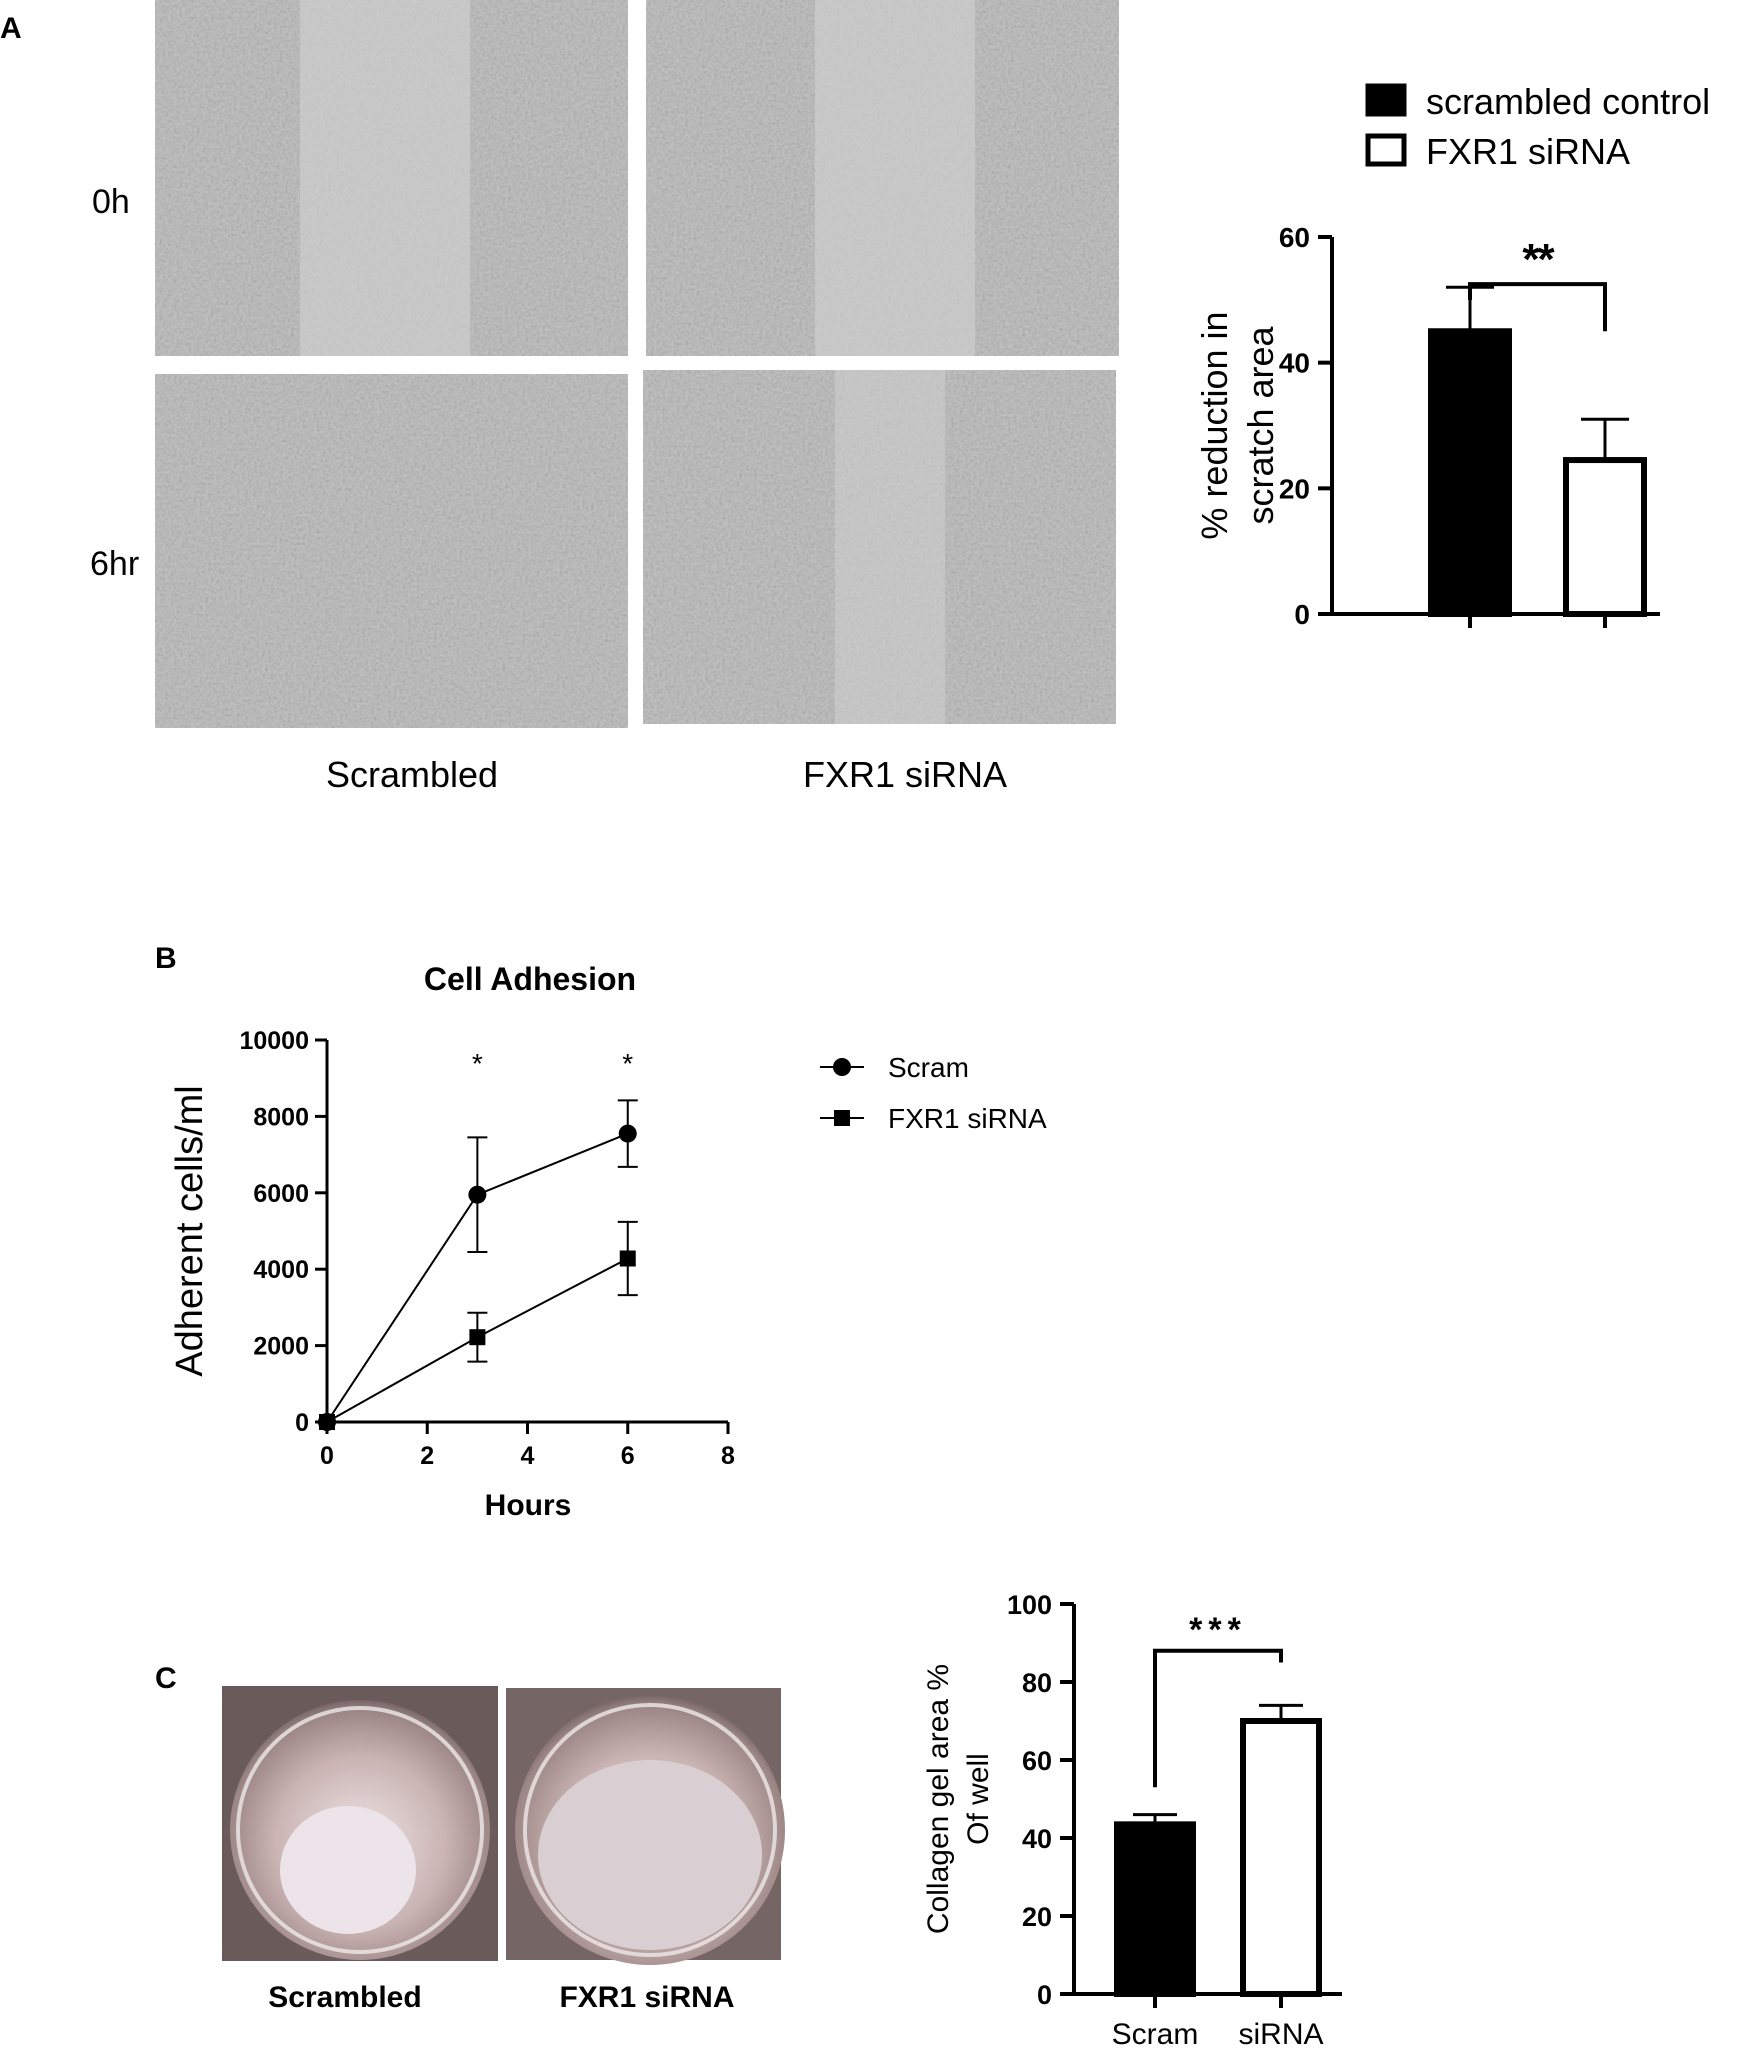 Image resolution: width=1749 pixels, height=2053 pixels. What do you see at coordinates (1037, 1683) in the screenshot?
I see `y-tick-label: 80` at bounding box center [1037, 1683].